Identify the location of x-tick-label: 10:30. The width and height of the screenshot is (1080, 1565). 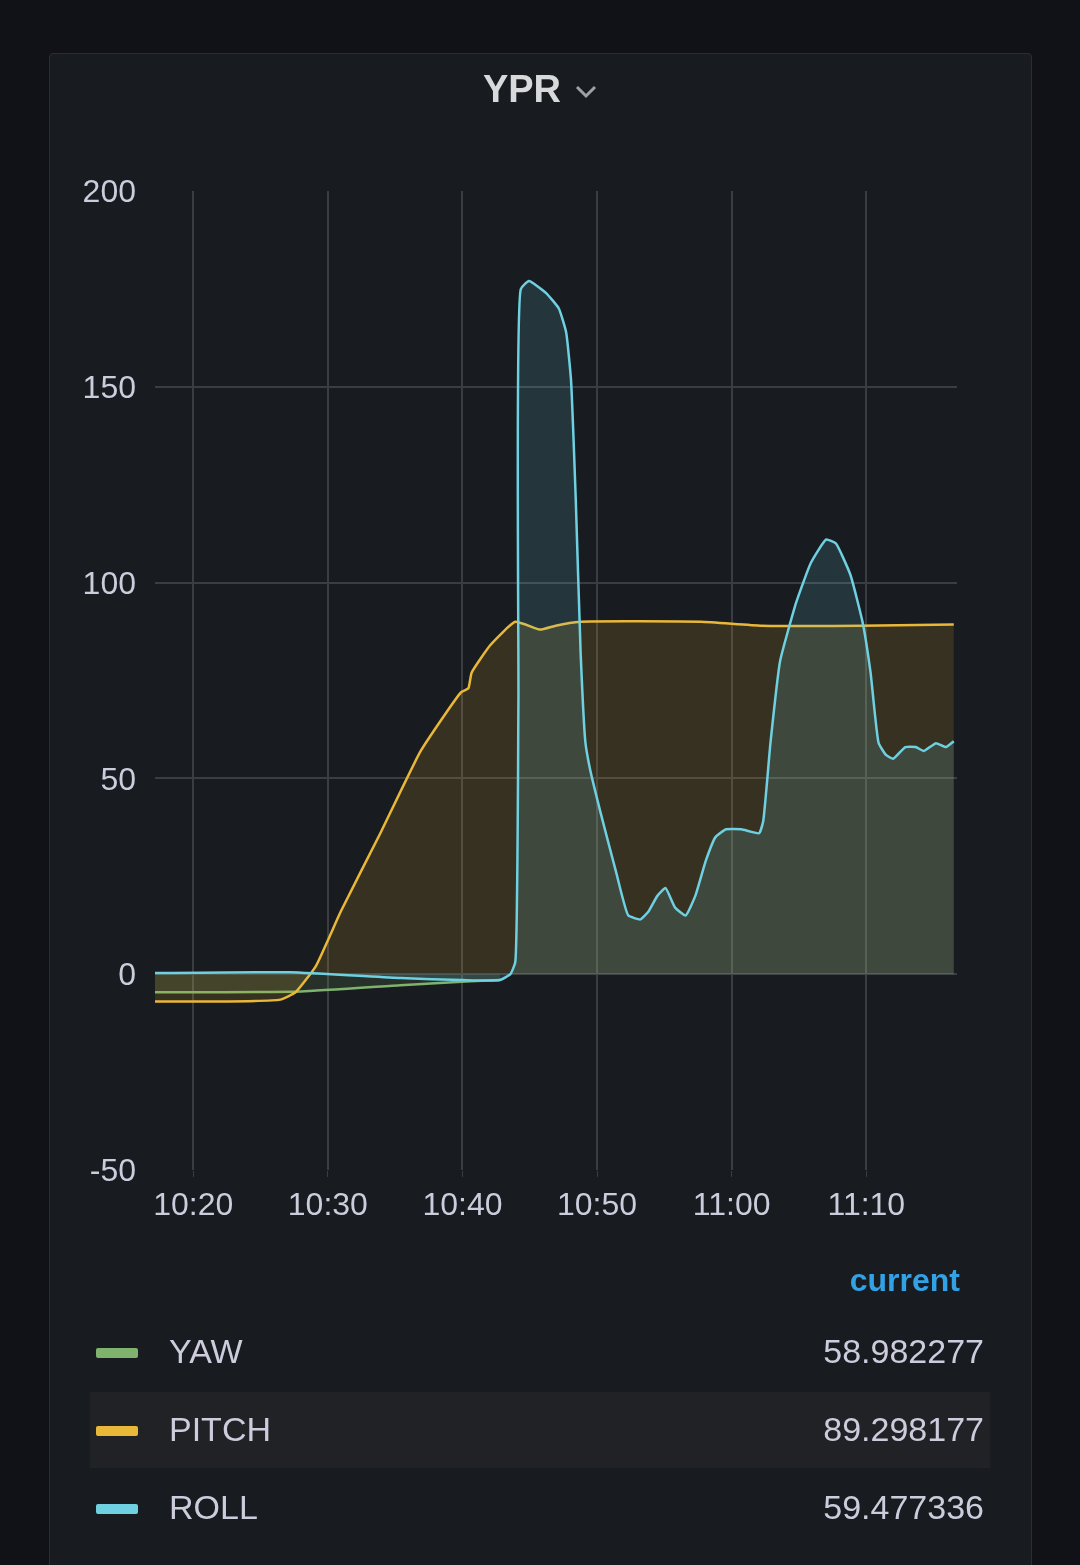
(327, 1204).